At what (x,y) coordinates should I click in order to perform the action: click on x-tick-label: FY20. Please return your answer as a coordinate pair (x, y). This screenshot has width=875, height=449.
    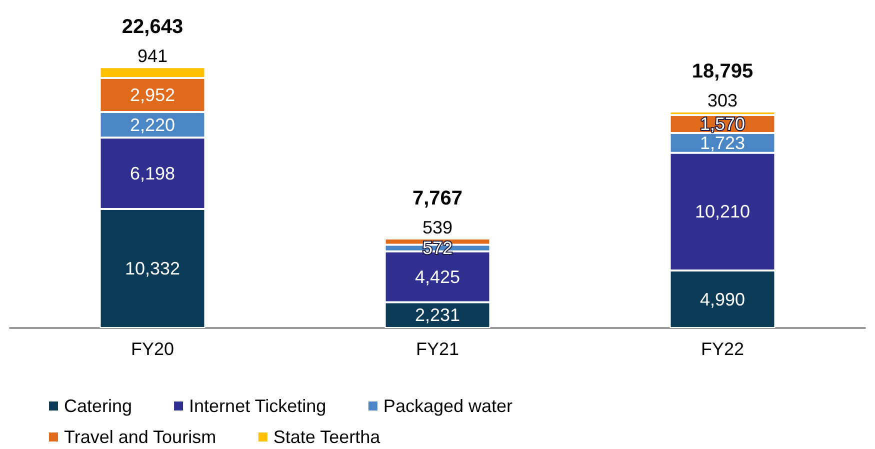
    Looking at the image, I should click on (152, 349).